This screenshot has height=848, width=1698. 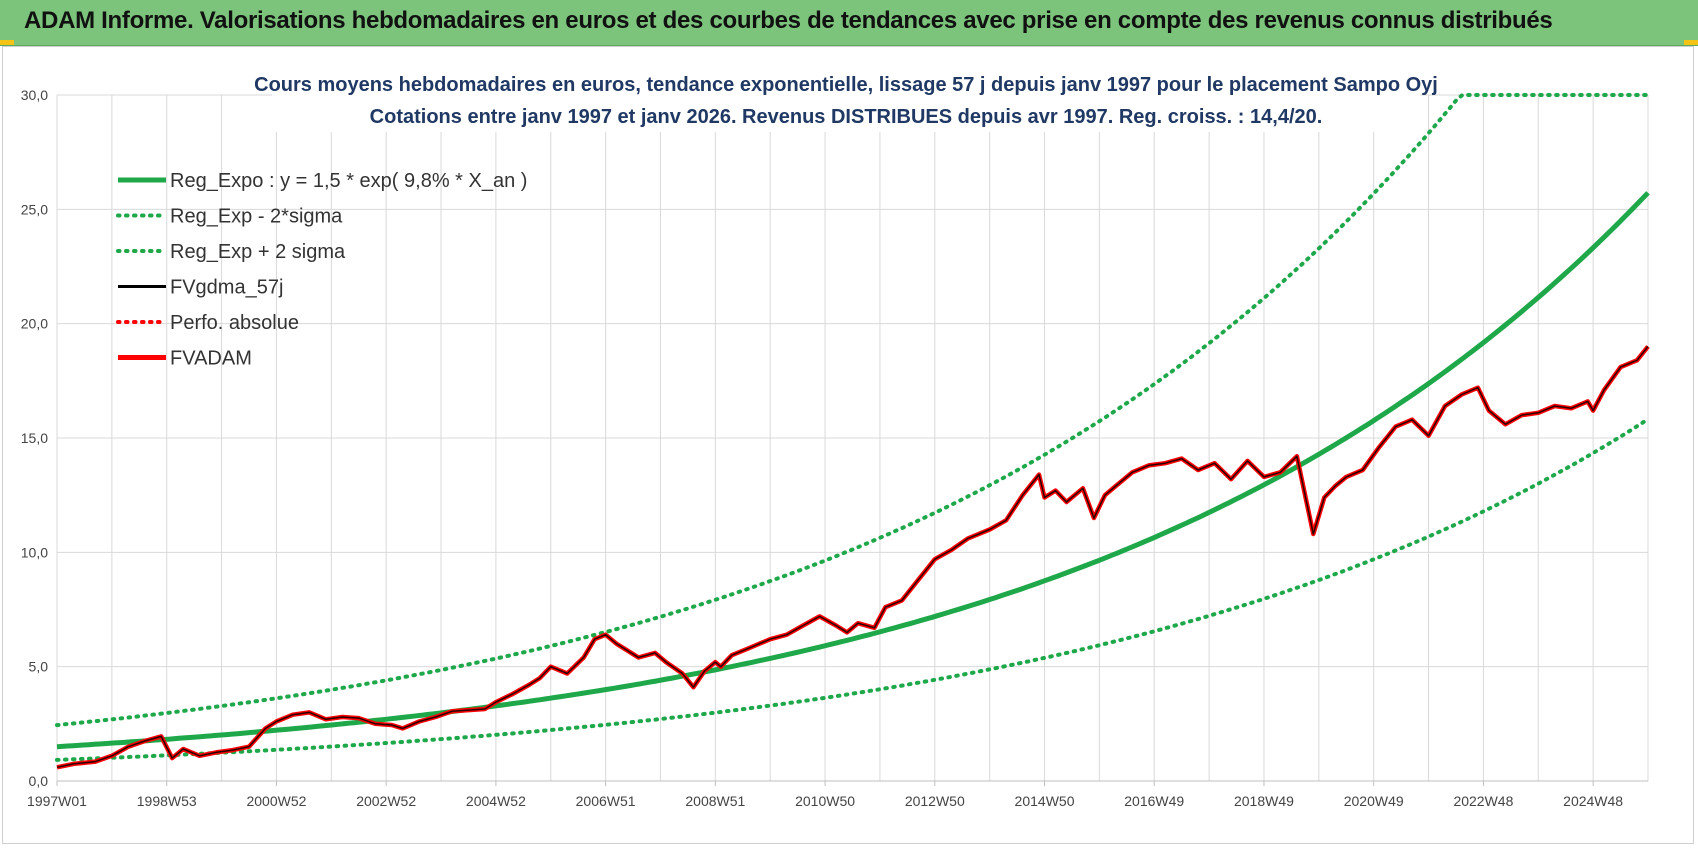 I want to click on x-tick-label: 2008W51, so click(x=715, y=801).